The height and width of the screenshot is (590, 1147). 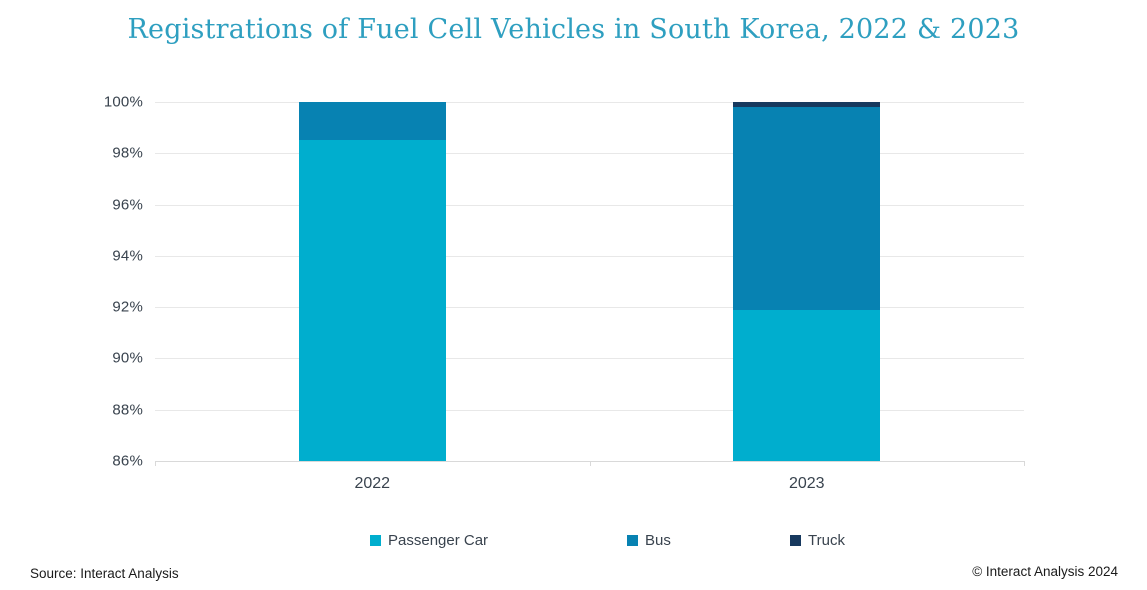 I want to click on y-tick-label-92%: 92%, so click(x=127, y=307).